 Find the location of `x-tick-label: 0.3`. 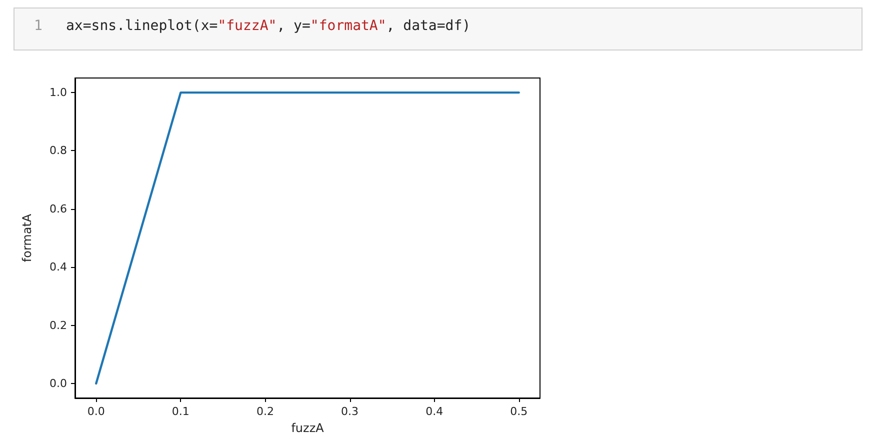

x-tick-label: 0.3 is located at coordinates (350, 411).